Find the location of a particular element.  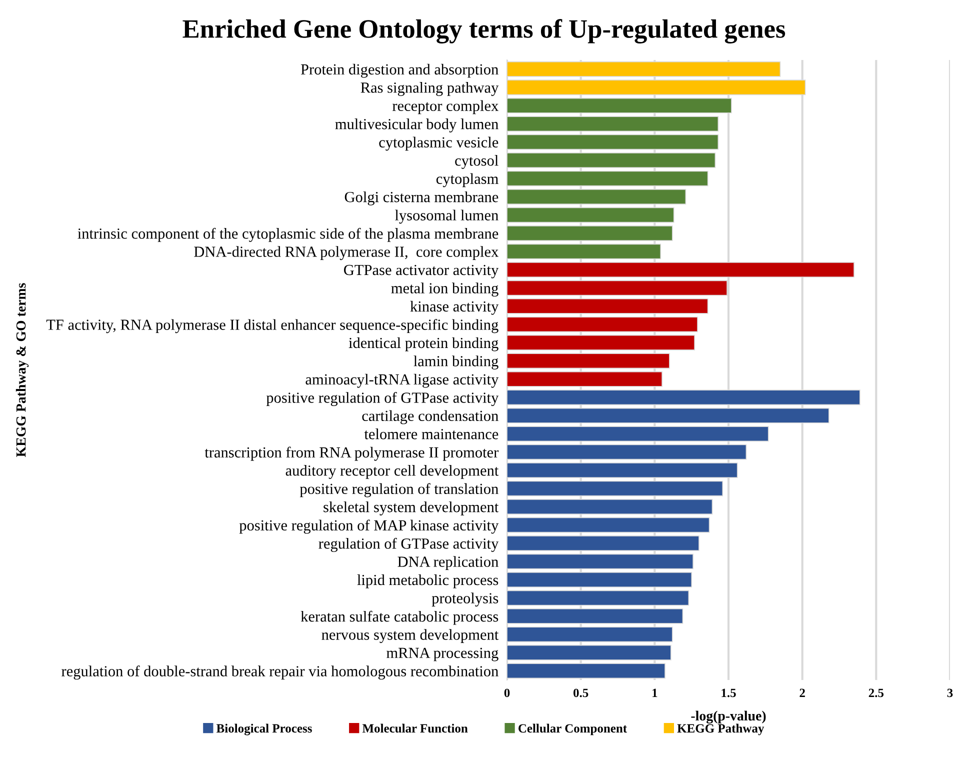

y-tick-label: skeletal system development is located at coordinates (411, 508).